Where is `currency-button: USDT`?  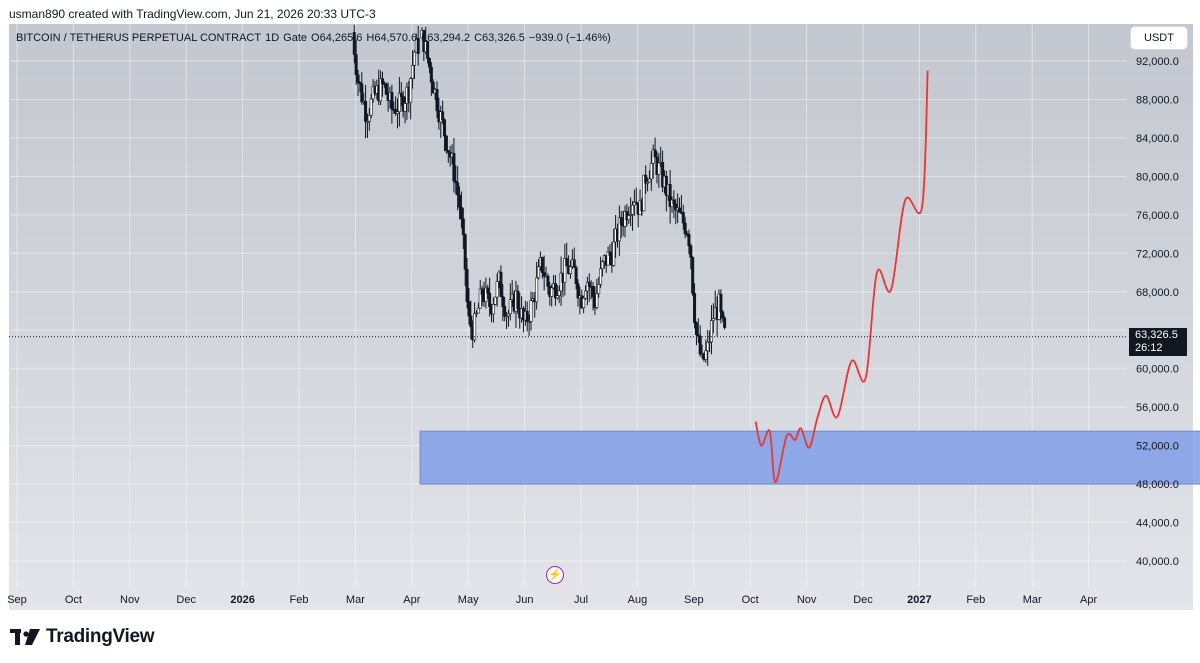 currency-button: USDT is located at coordinates (1159, 38).